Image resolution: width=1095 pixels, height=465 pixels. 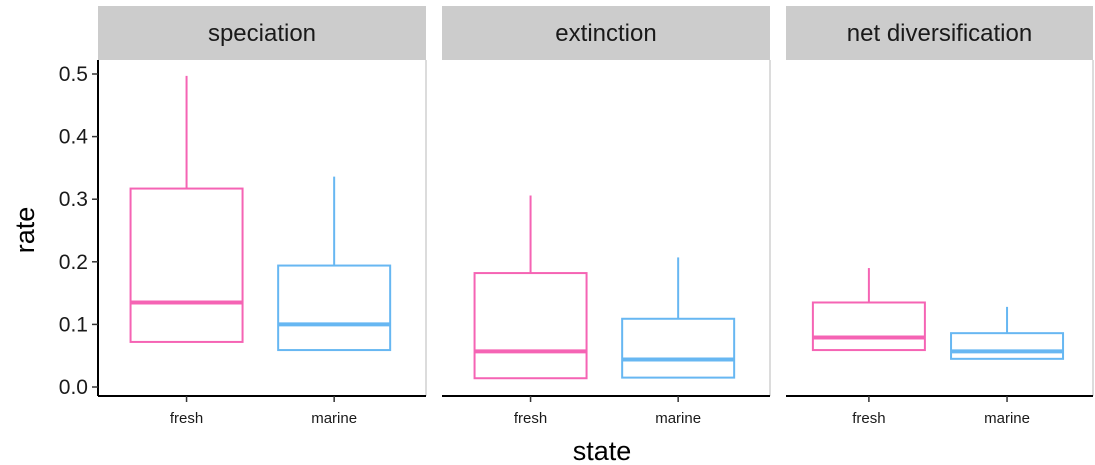 What do you see at coordinates (602, 450) in the screenshot?
I see `x-axis-title: state` at bounding box center [602, 450].